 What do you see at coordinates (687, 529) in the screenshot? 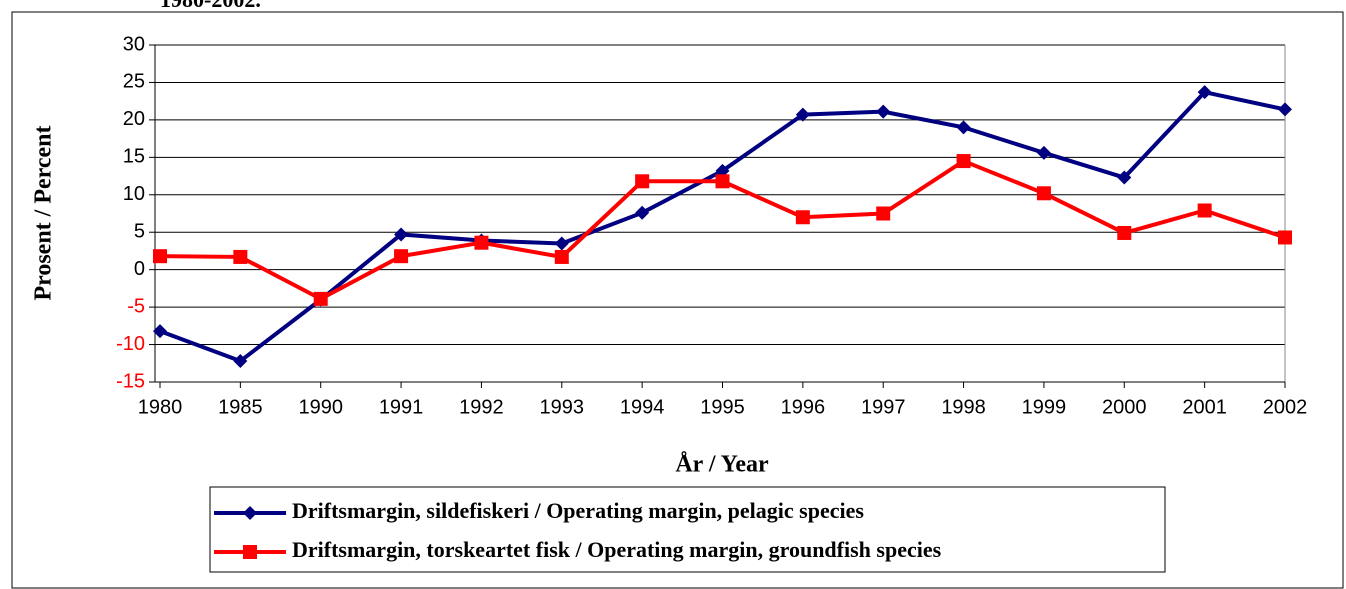
I see `legend` at bounding box center [687, 529].